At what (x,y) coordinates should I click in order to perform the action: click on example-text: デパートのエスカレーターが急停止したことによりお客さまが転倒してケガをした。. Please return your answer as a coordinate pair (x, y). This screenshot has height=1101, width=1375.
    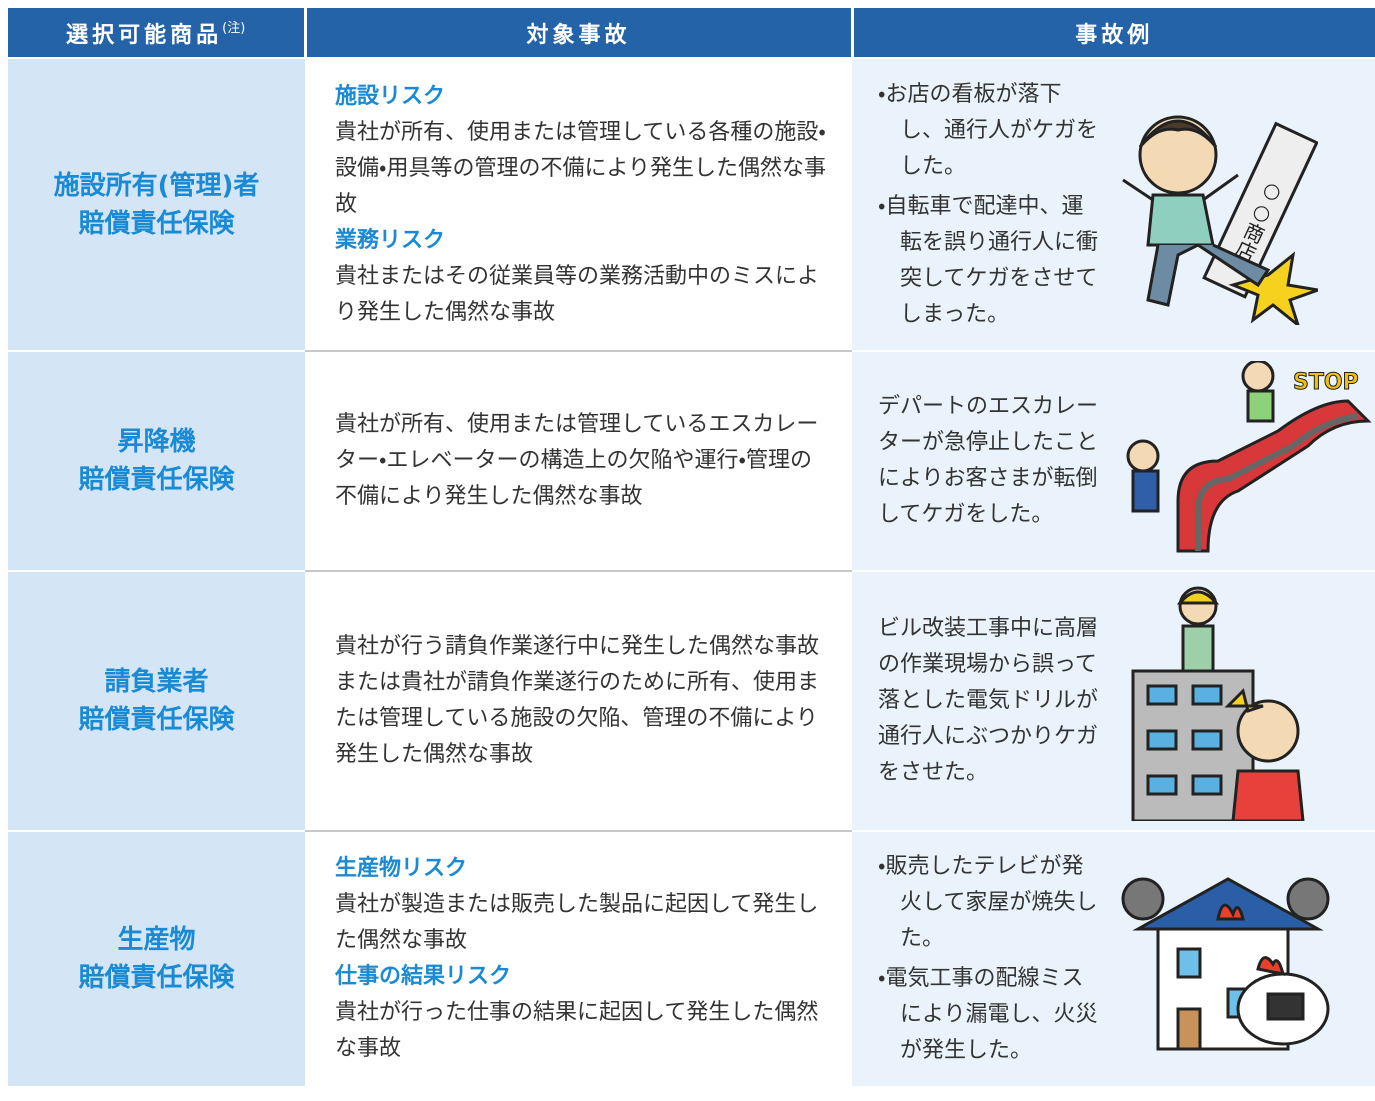
    Looking at the image, I should click on (988, 460).